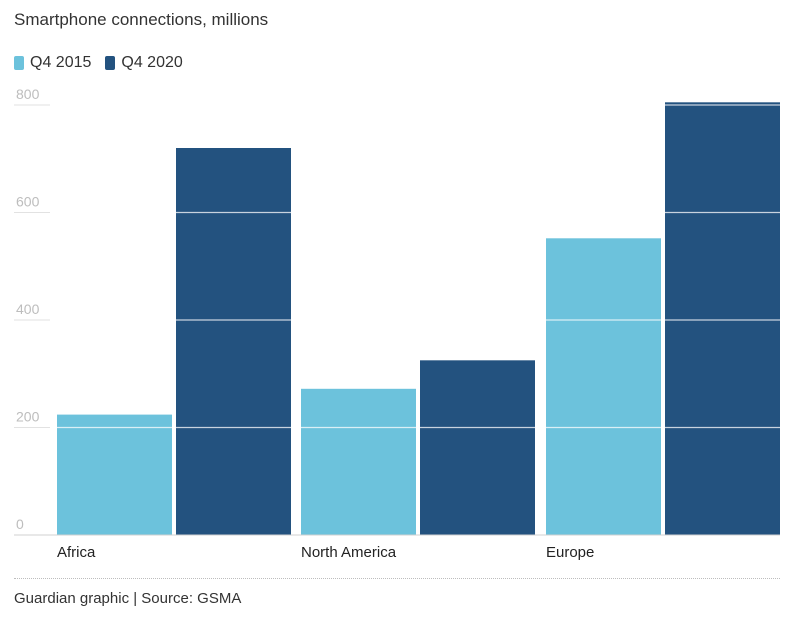 Image resolution: width=800 pixels, height=622 pixels. I want to click on bar-north-america-q4-2020, so click(477, 447).